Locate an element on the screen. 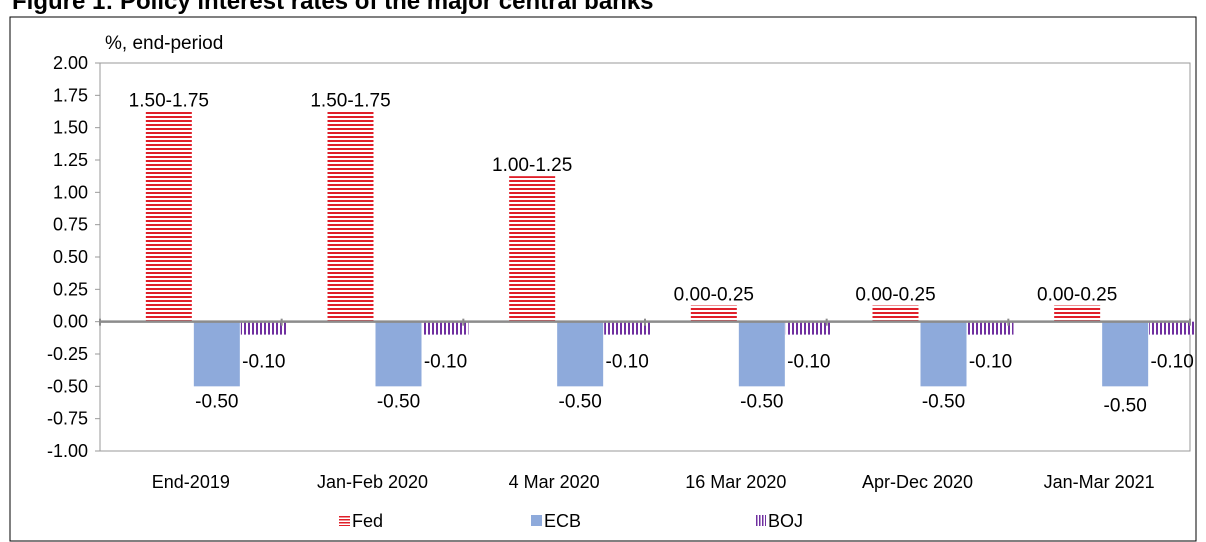  legend: Fed ECB BOJ is located at coordinates (571, 521).